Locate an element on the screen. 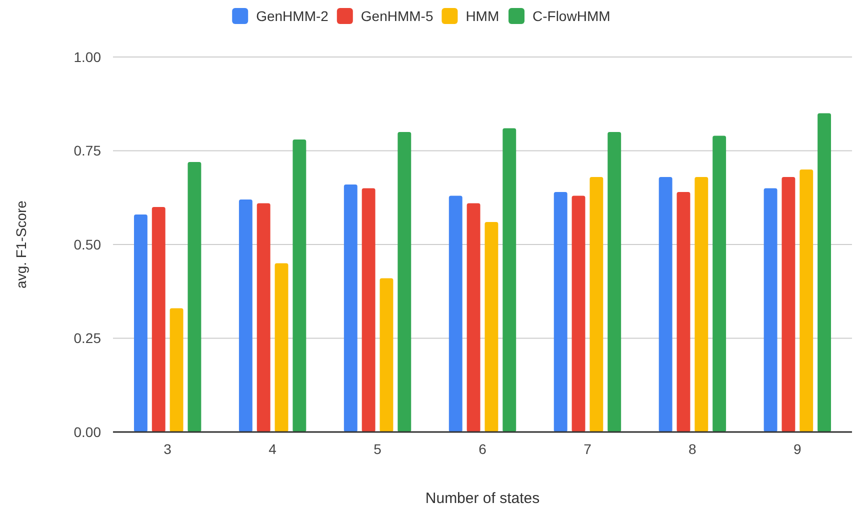  x-tick-label: 7 is located at coordinates (588, 449).